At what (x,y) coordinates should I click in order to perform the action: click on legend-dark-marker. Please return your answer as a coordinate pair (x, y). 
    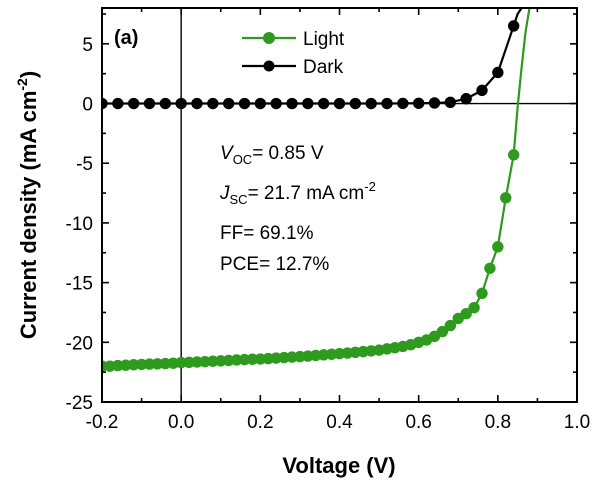
    Looking at the image, I should click on (269, 66).